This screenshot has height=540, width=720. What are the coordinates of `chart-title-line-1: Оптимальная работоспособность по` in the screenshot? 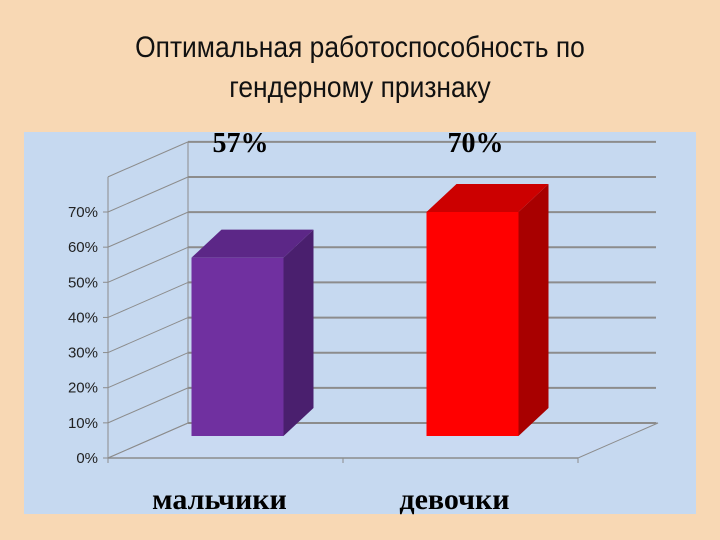 It's located at (360, 47).